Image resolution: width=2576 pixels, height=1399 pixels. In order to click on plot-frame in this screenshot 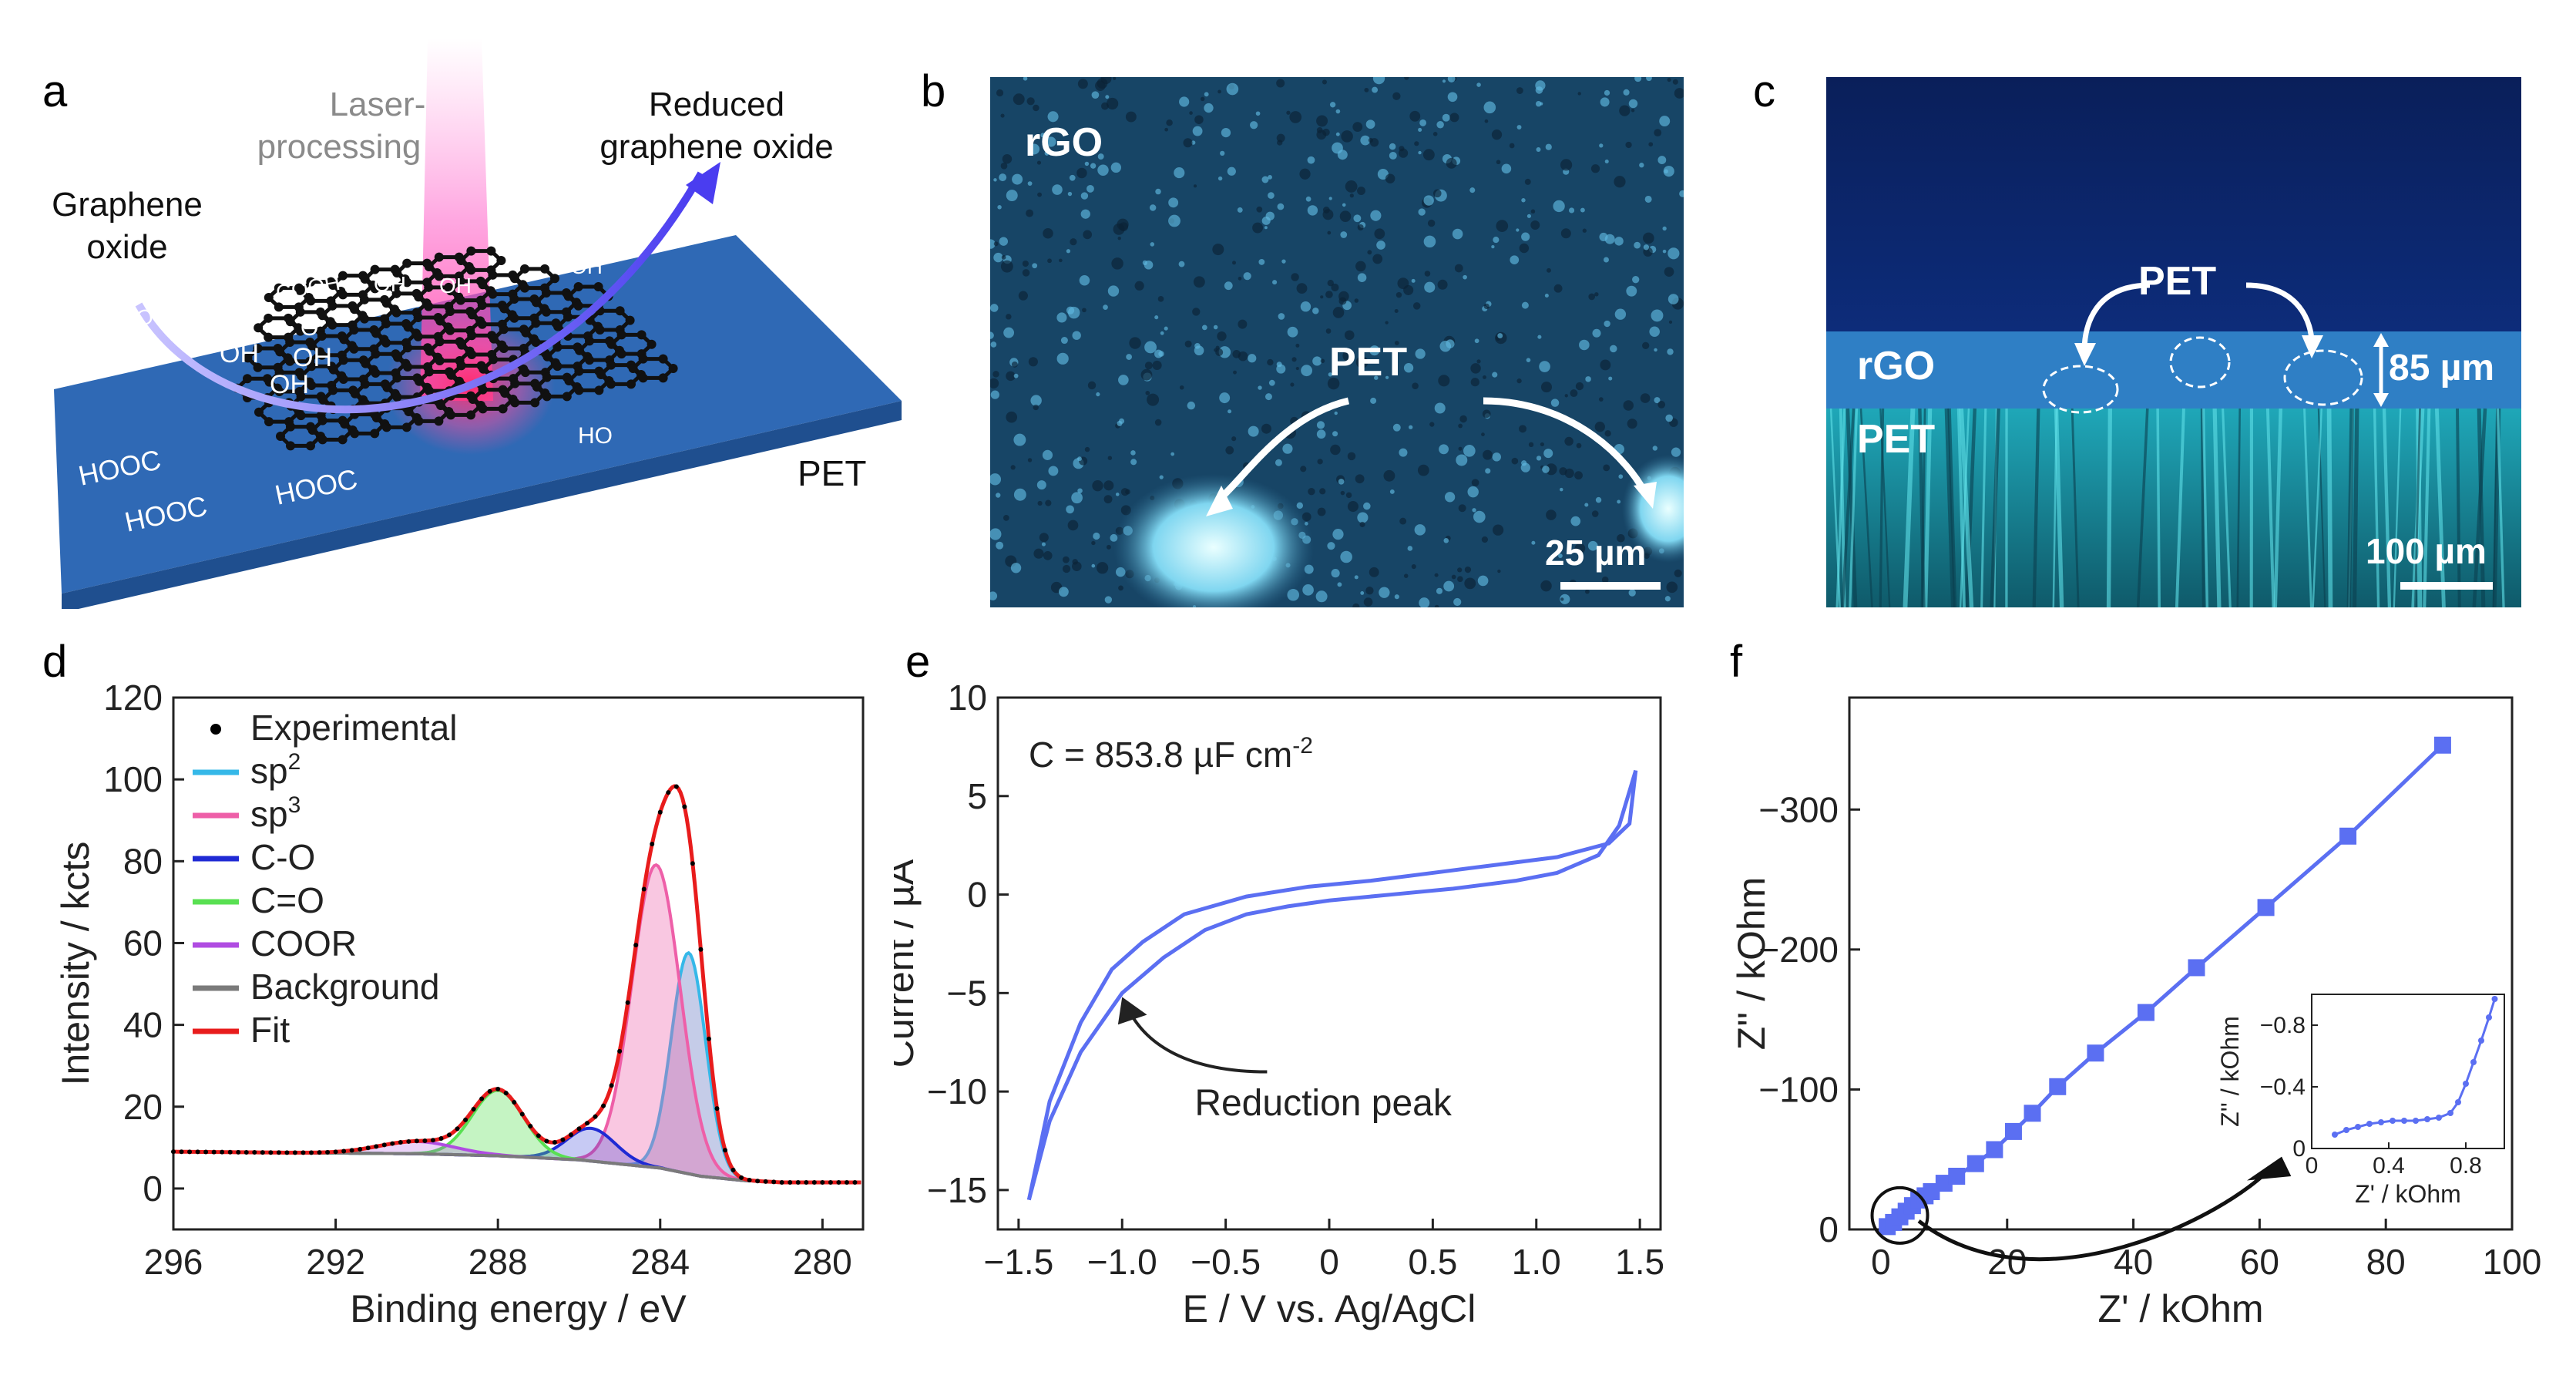, I will do `click(518, 963)`.